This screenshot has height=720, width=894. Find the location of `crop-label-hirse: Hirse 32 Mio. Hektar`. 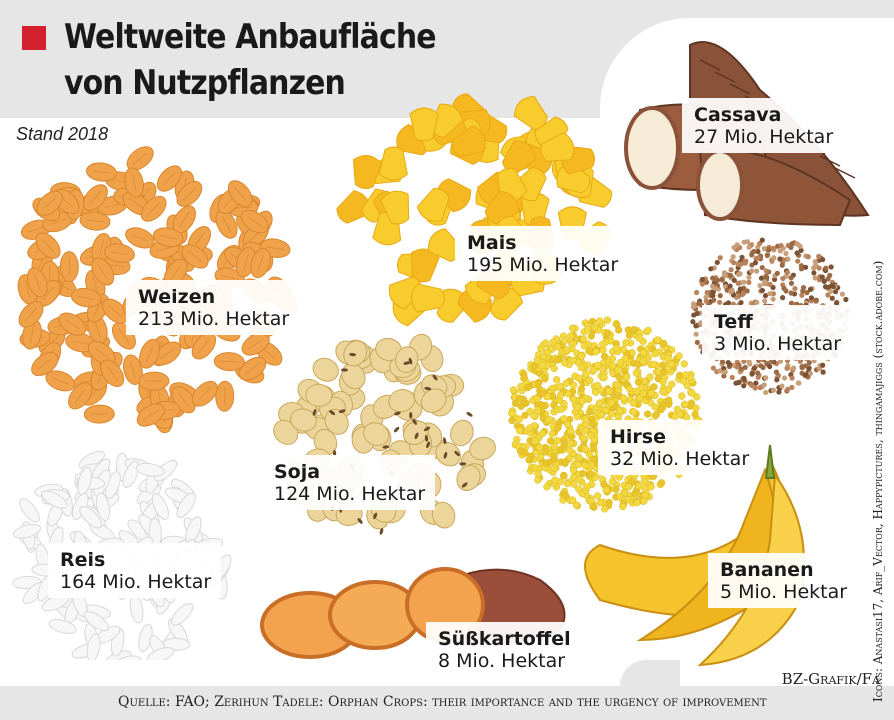

crop-label-hirse: Hirse 32 Mio. Hektar is located at coordinates (679, 447).